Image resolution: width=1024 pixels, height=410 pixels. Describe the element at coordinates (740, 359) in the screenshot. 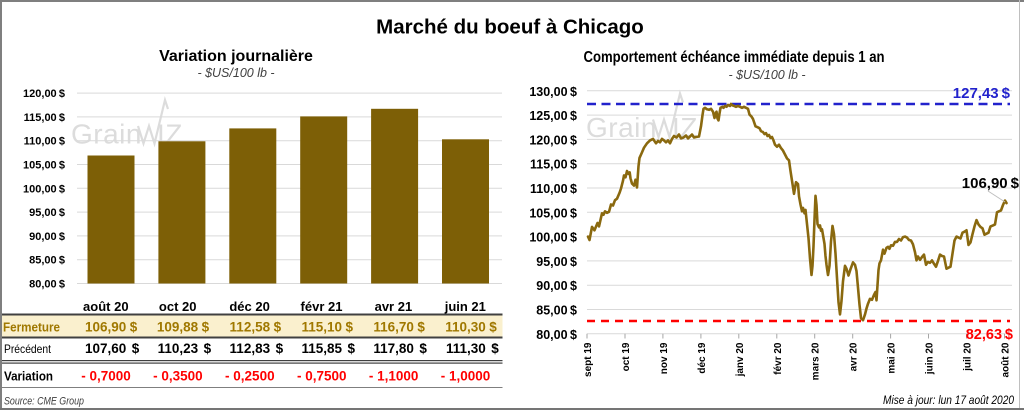

I see `svg-text: janv 20` at that location.